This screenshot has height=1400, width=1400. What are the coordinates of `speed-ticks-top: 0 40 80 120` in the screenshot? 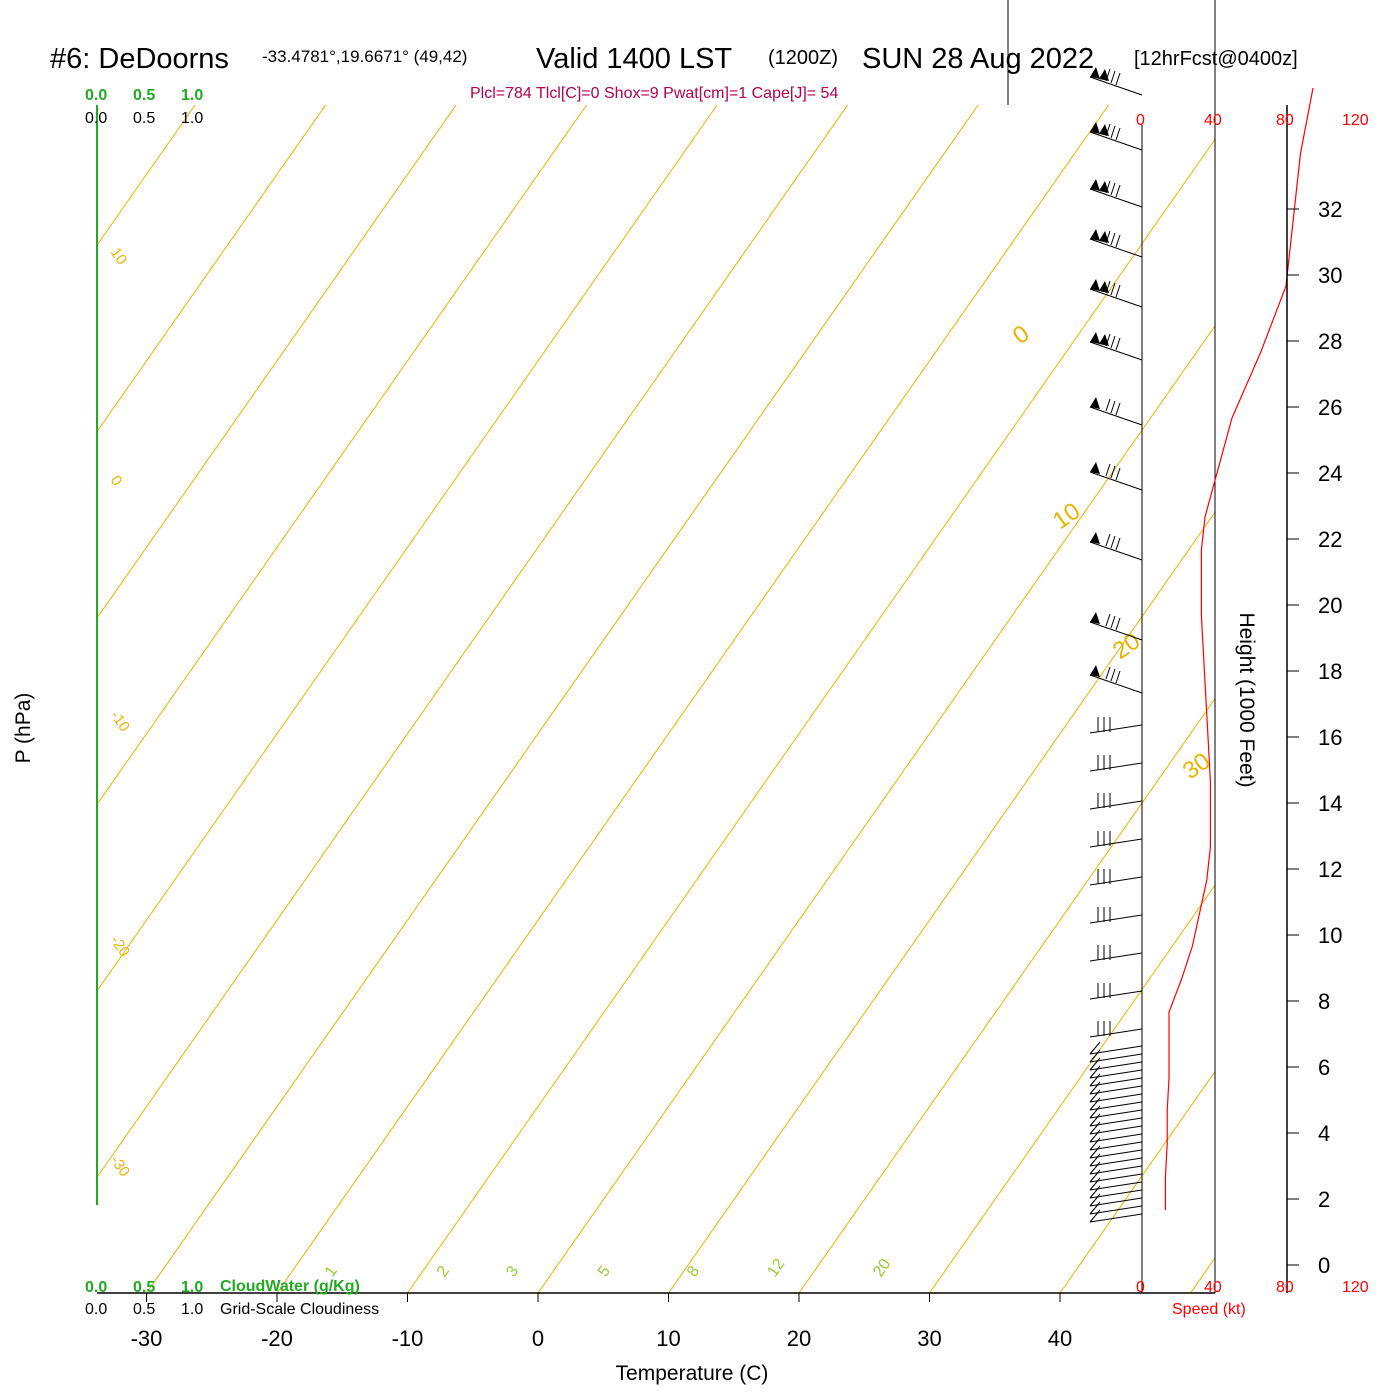 It's located at (1252, 120).